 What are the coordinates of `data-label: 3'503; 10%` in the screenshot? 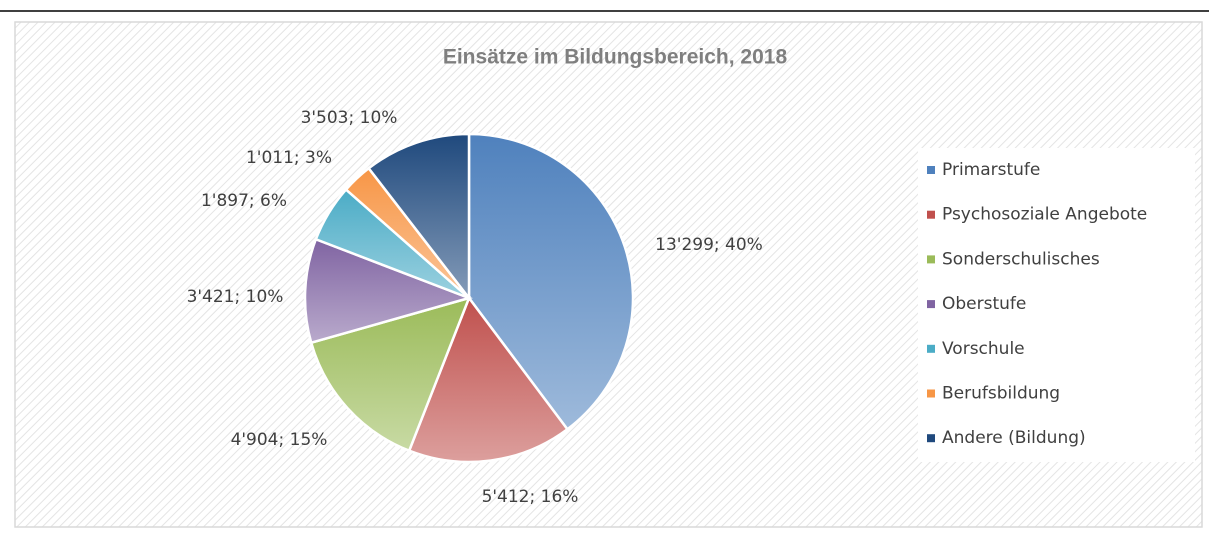 It's located at (349, 118).